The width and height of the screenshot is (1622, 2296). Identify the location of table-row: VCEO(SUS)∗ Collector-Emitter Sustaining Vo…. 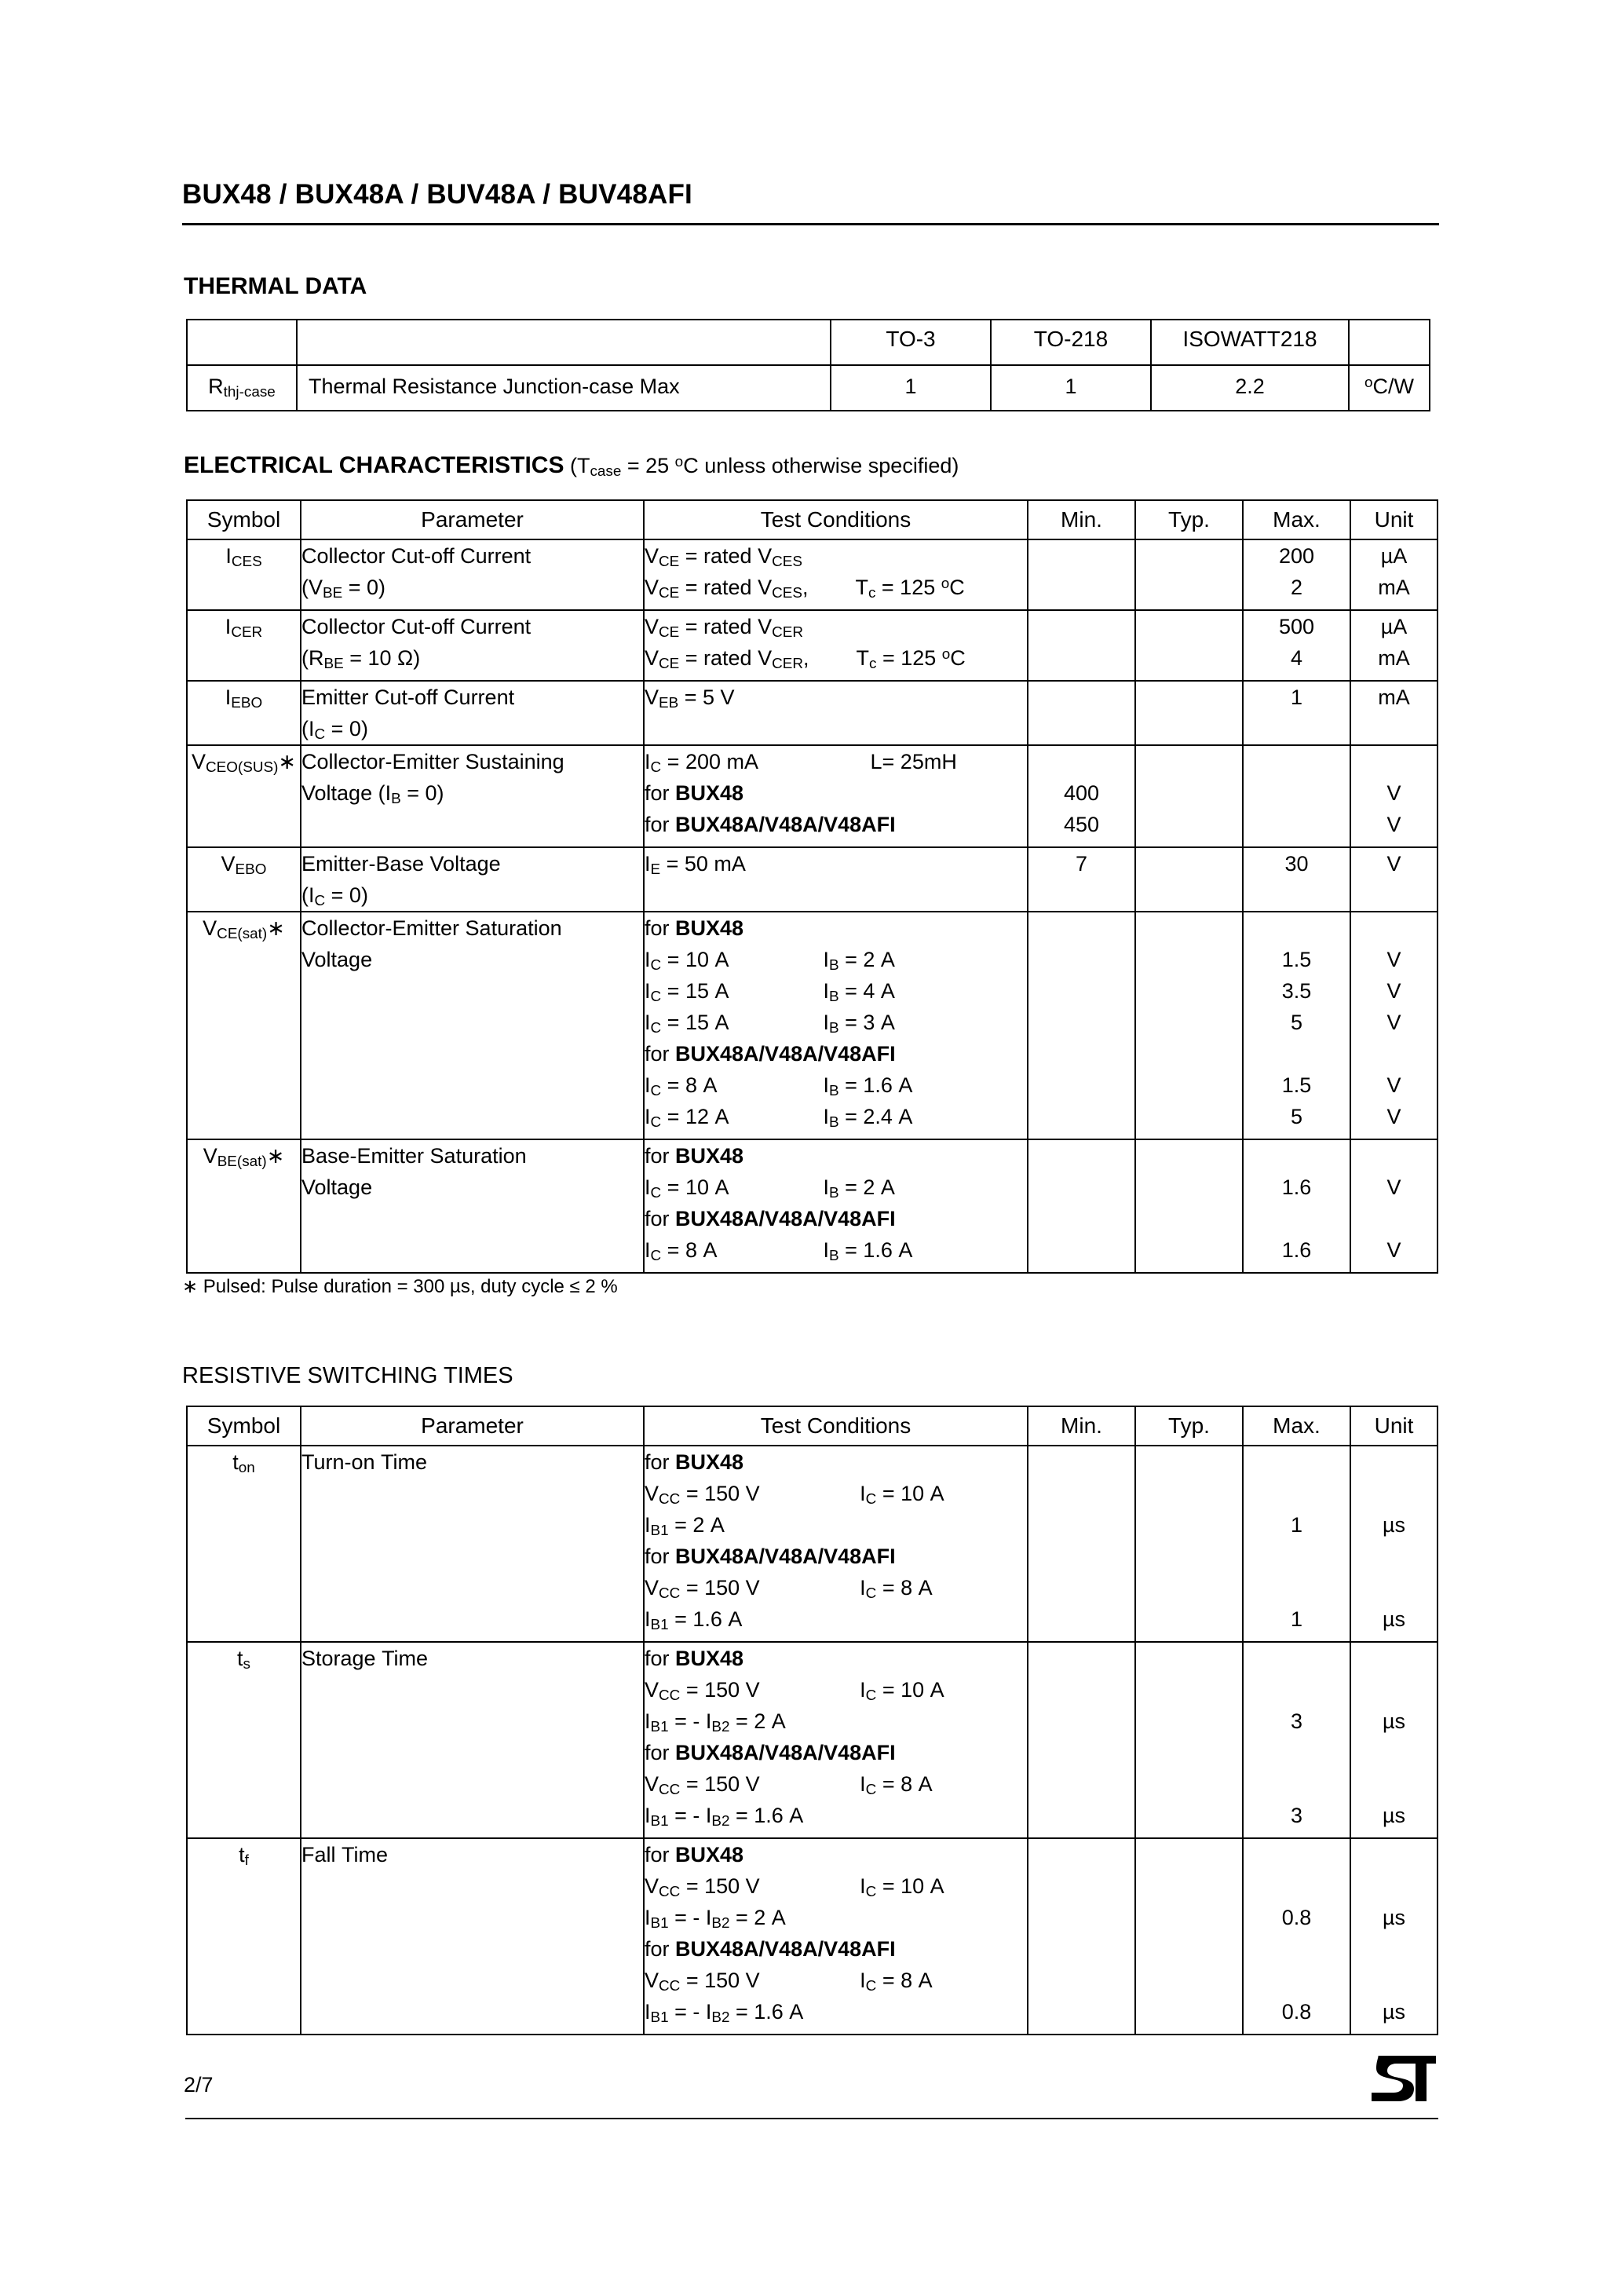
(812, 796).